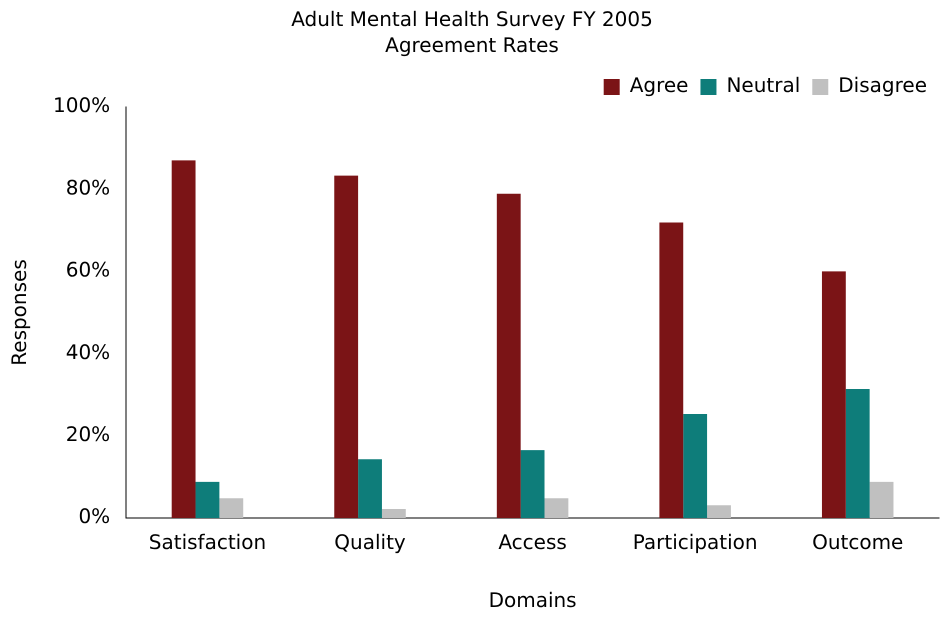  What do you see at coordinates (81, 105) in the screenshot?
I see `y-tick-label: 100%` at bounding box center [81, 105].